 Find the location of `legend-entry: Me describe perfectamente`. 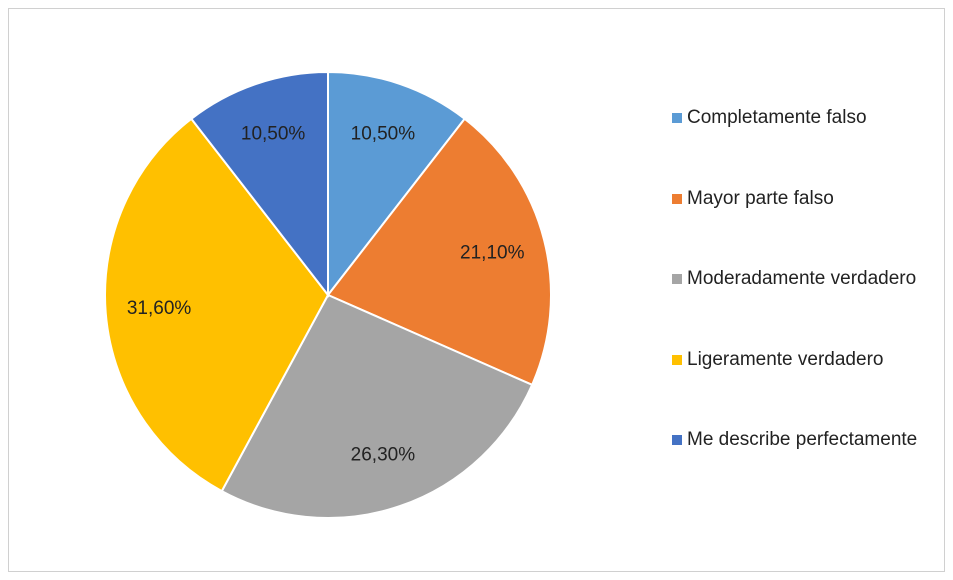

legend-entry: Me describe perfectamente is located at coordinates (809, 440).